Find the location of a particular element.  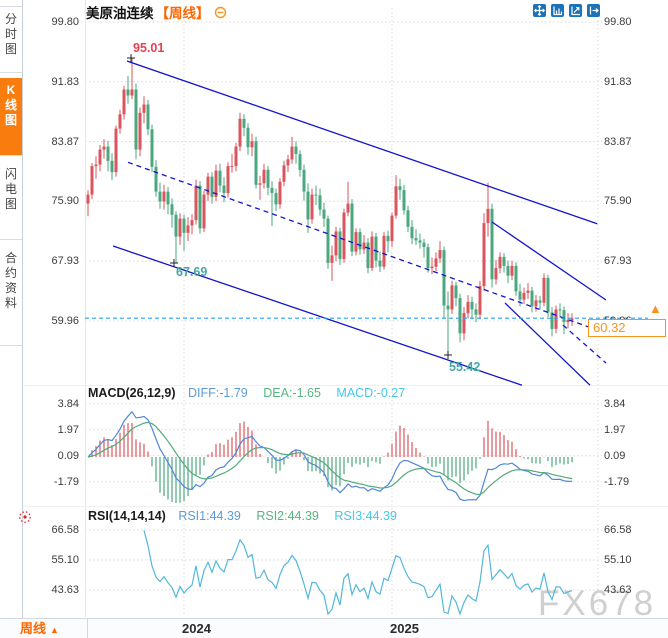

current-price-tag: 60.32 is located at coordinates (627, 328).